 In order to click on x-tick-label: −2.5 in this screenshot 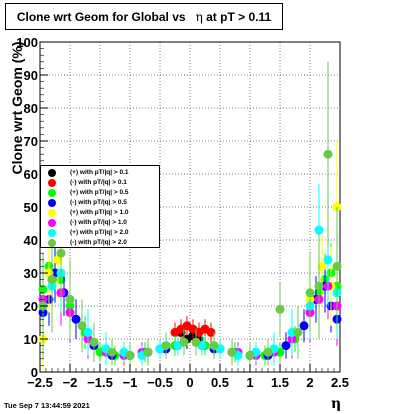, I will do `click(40, 382)`.